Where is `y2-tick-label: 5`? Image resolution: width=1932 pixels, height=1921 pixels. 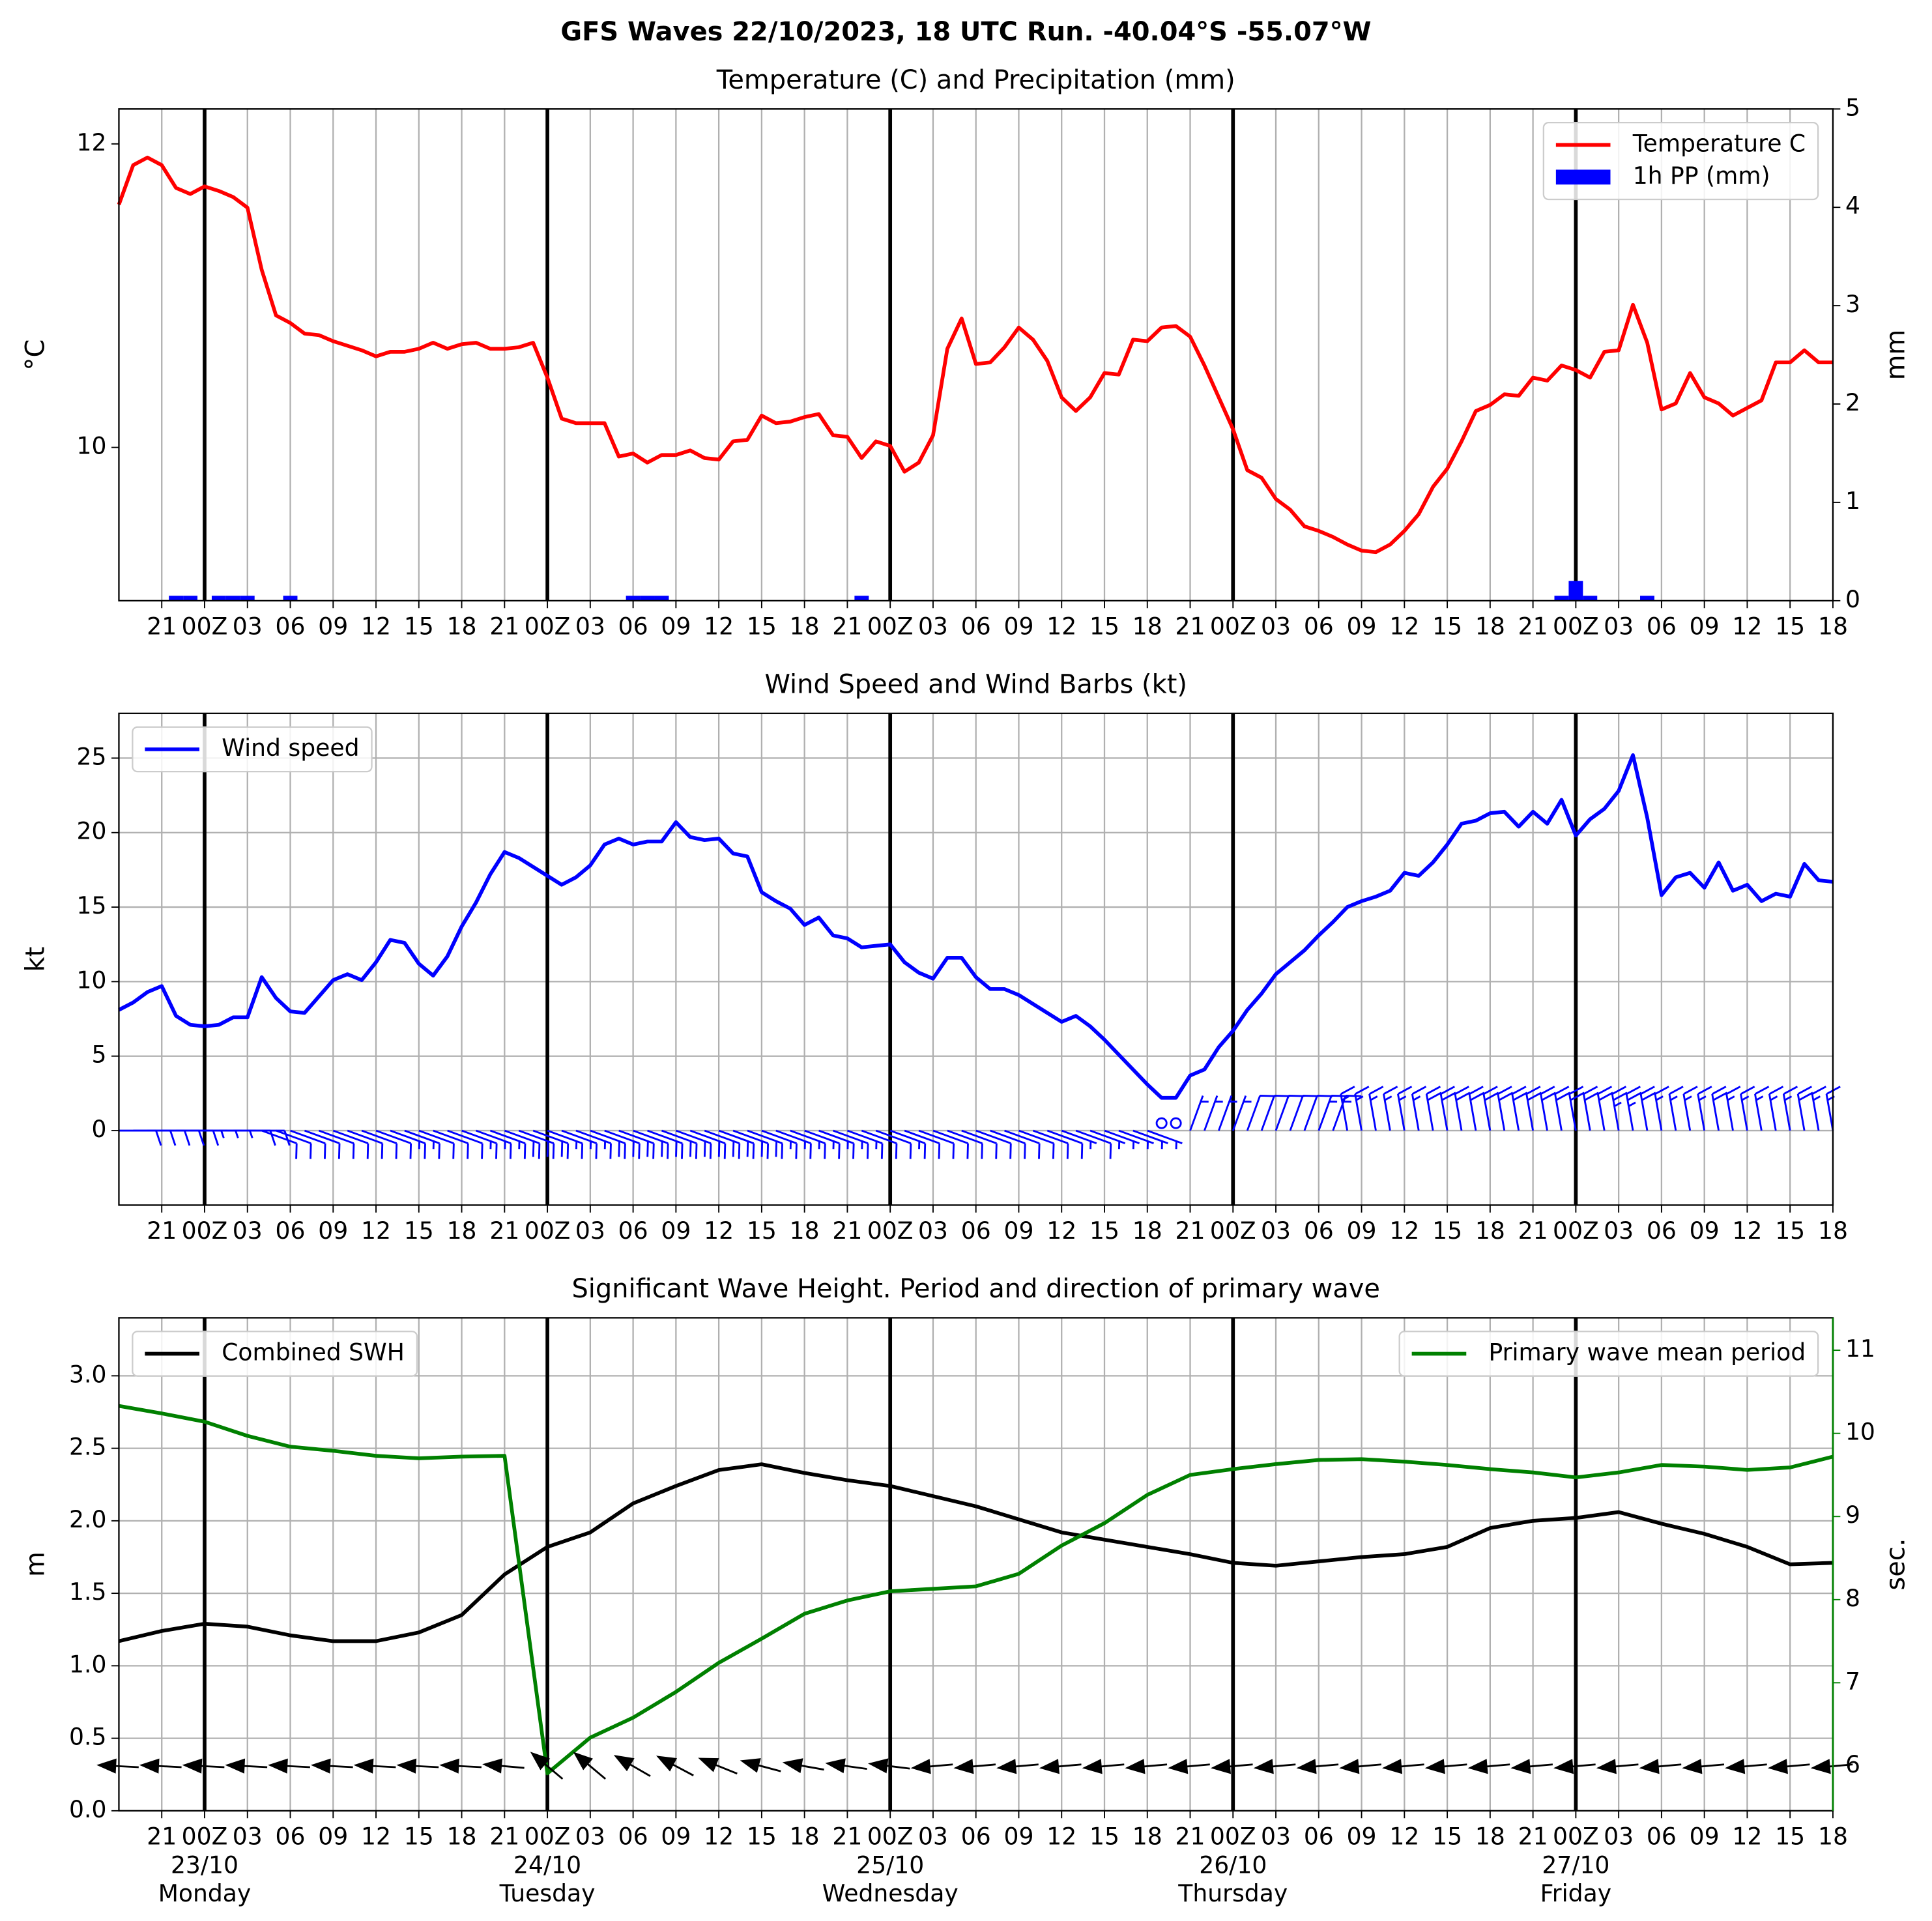 y2-tick-label: 5 is located at coordinates (1852, 107).